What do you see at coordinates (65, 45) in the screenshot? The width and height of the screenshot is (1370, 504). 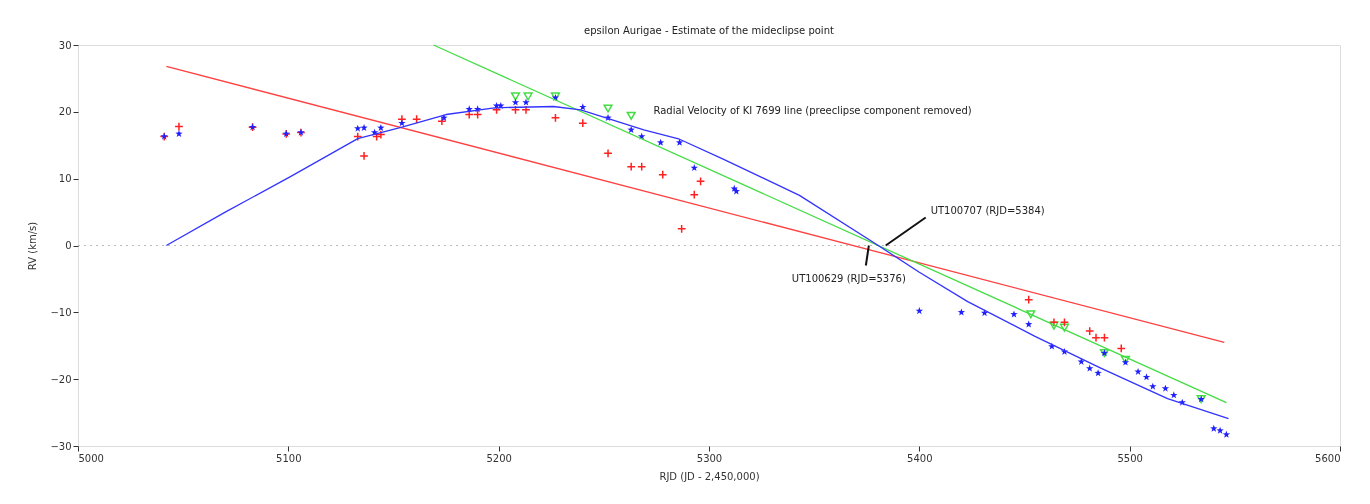 I see `y-tick-label: 30` at bounding box center [65, 45].